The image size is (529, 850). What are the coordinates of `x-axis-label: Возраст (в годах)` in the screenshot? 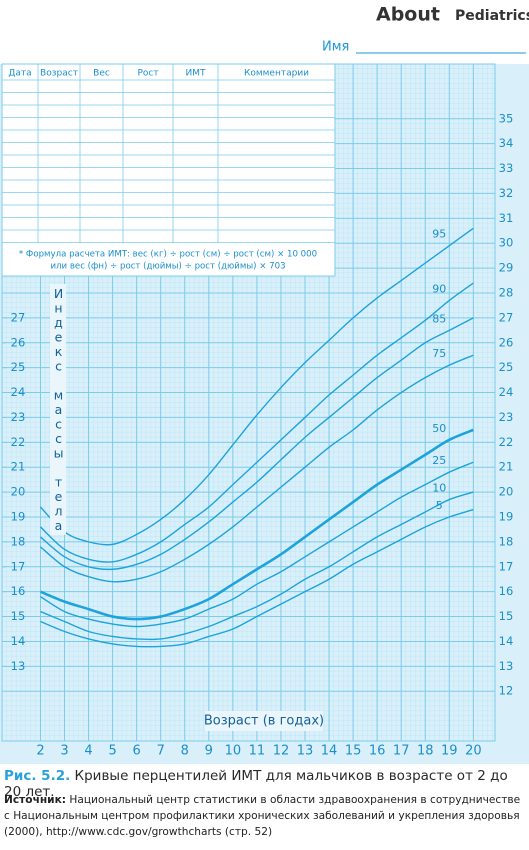 It's located at (264, 721).